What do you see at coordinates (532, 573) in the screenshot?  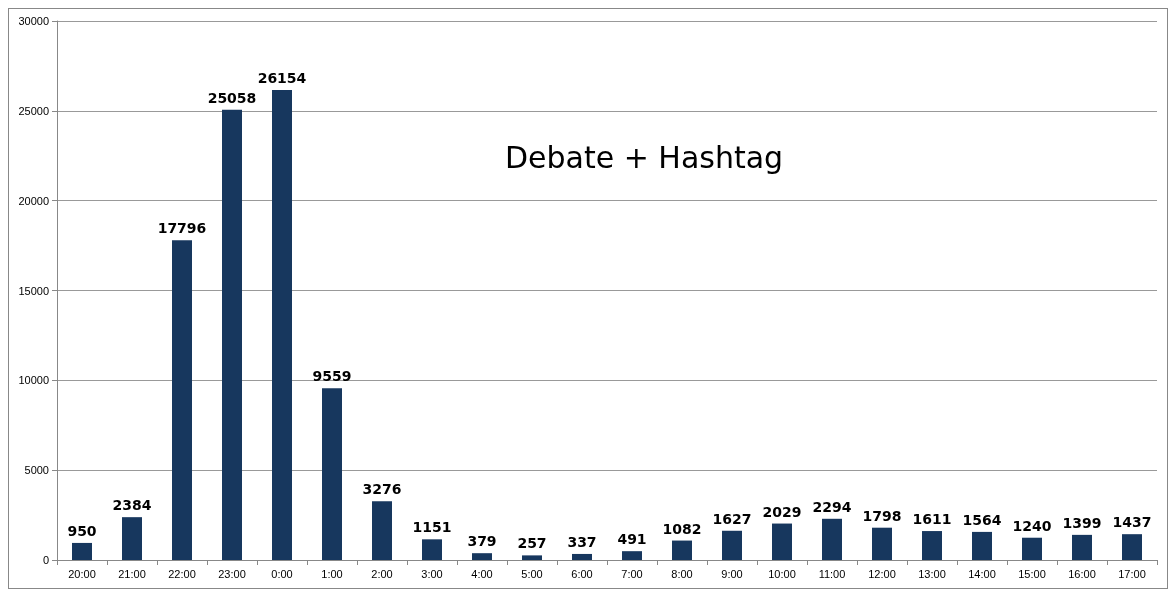 I see `x-tick-label: 5:00` at bounding box center [532, 573].